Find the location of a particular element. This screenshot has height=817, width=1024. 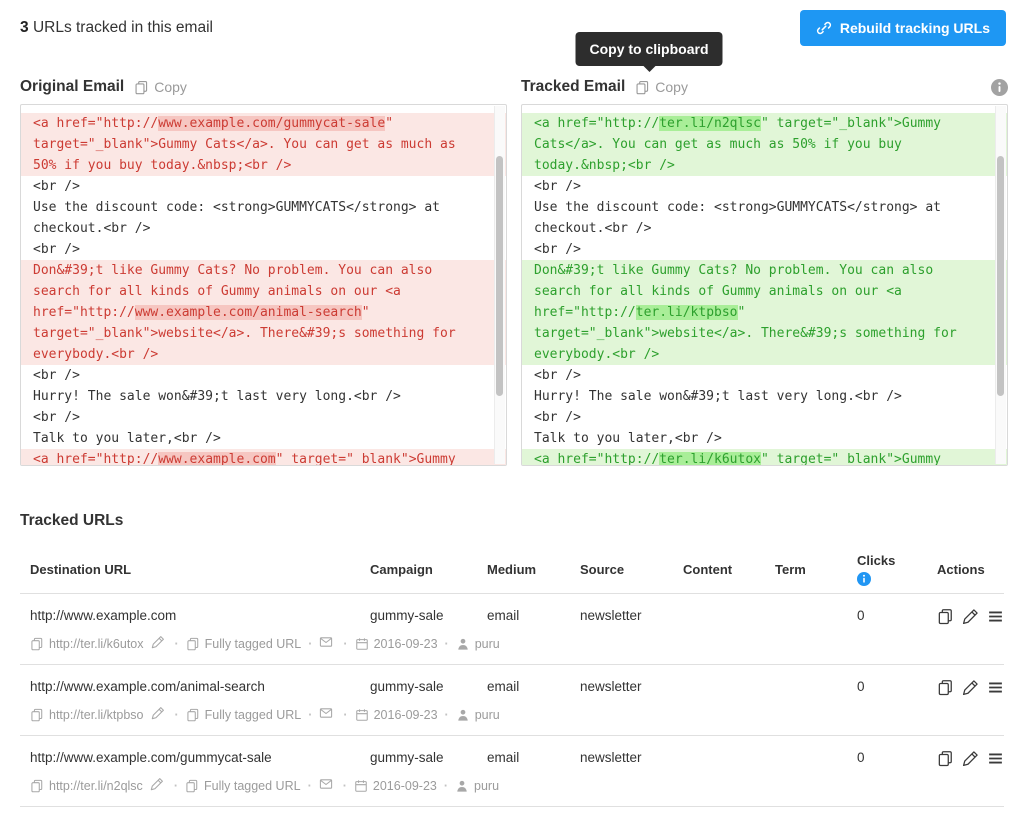

date-value: 2016-09-23 is located at coordinates (404, 785).